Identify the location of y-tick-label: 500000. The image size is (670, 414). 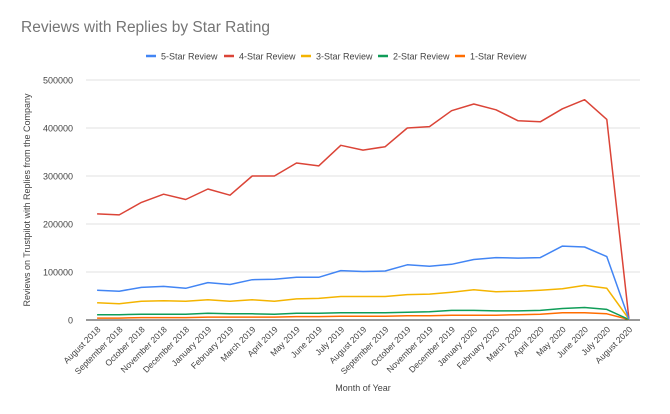
(58, 81).